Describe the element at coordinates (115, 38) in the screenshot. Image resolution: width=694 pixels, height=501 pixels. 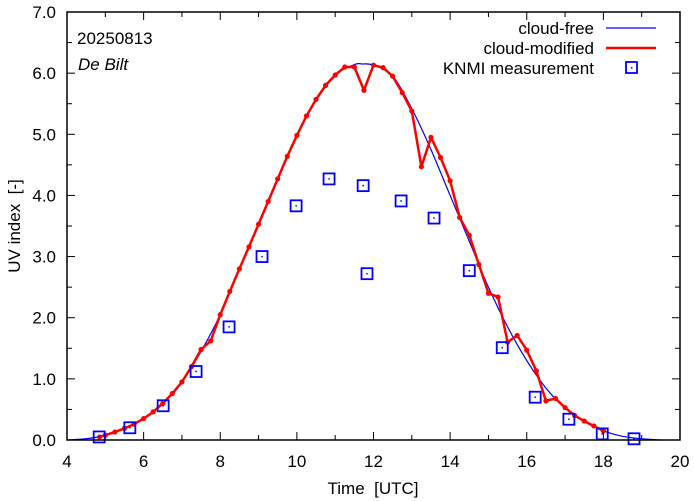
I see `date-annotation: 20250813` at that location.